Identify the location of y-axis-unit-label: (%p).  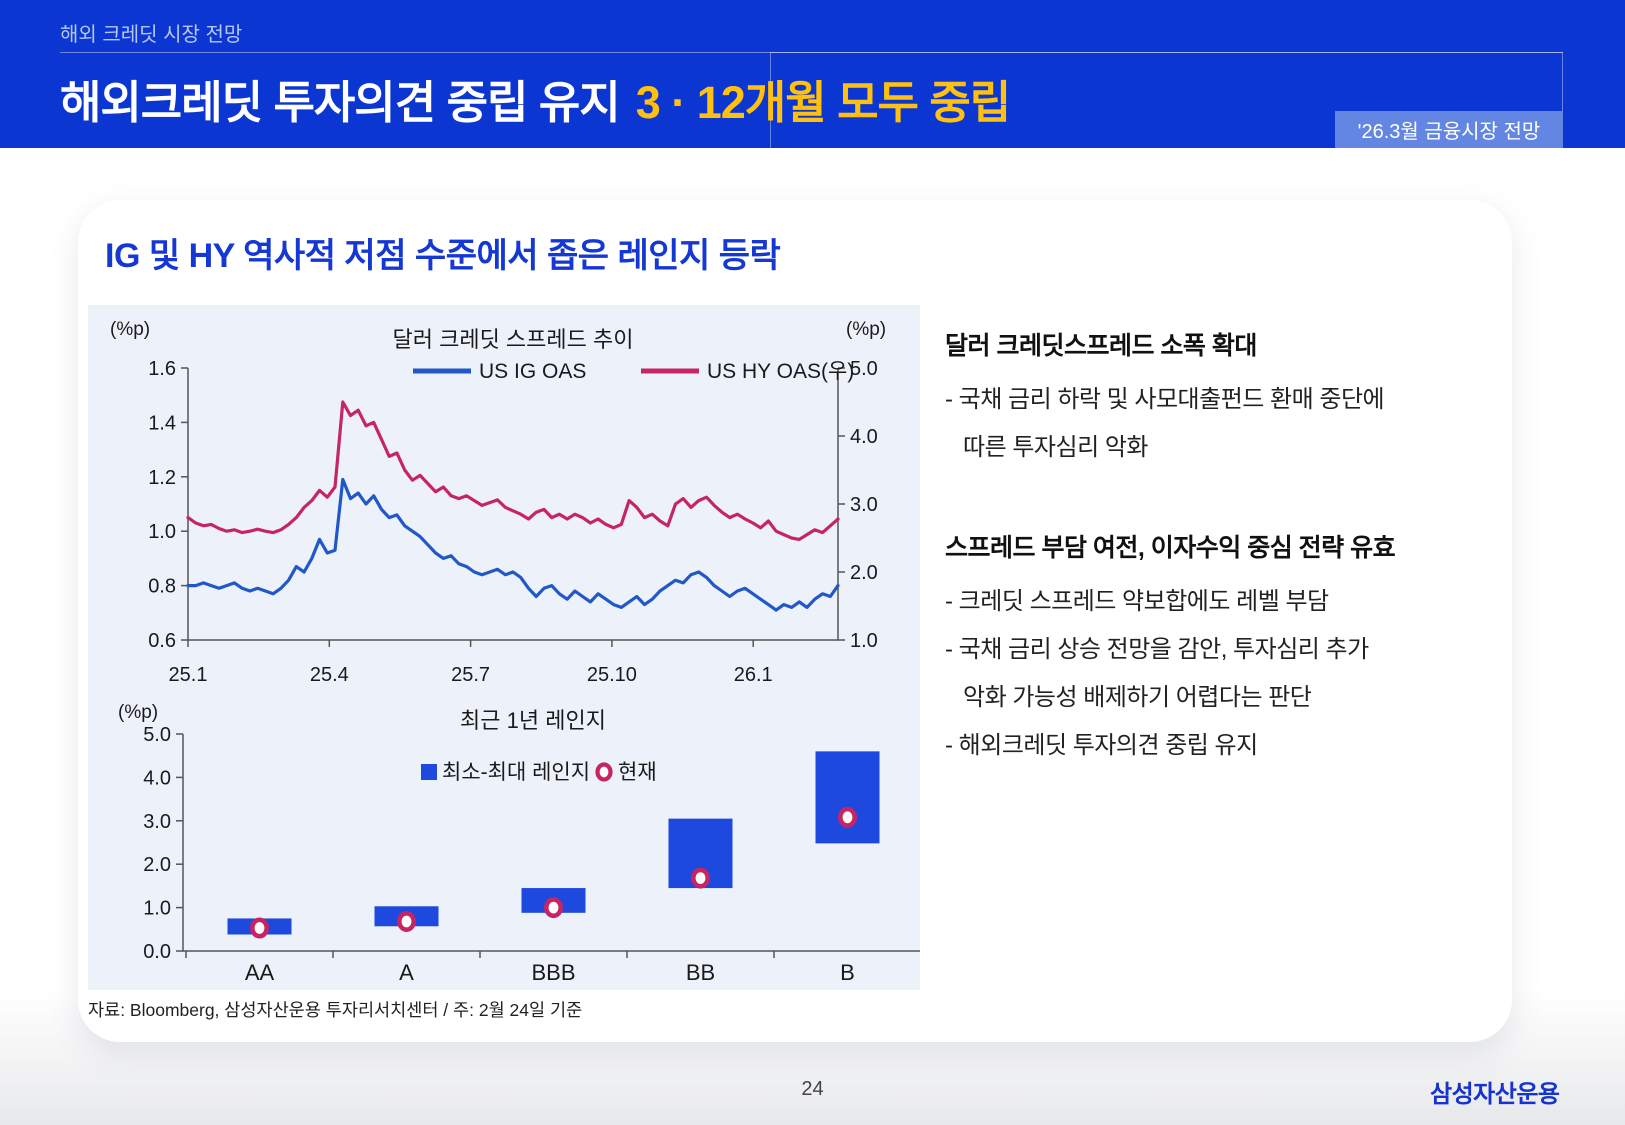
(138, 712).